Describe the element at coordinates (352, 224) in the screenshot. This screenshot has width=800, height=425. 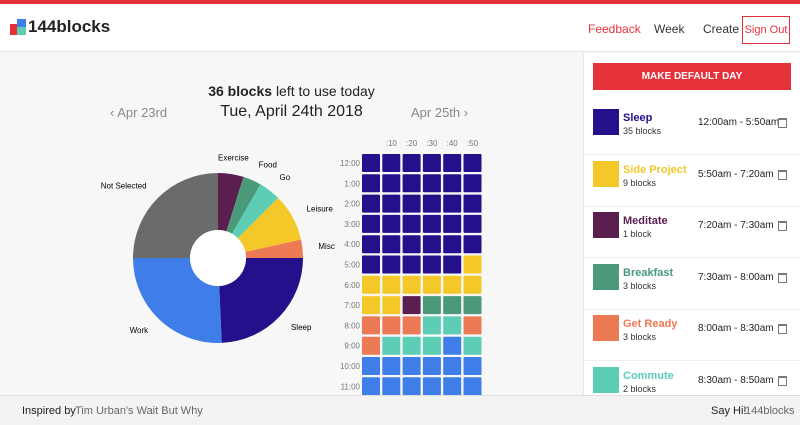
I see `row-label: 3:00` at that location.